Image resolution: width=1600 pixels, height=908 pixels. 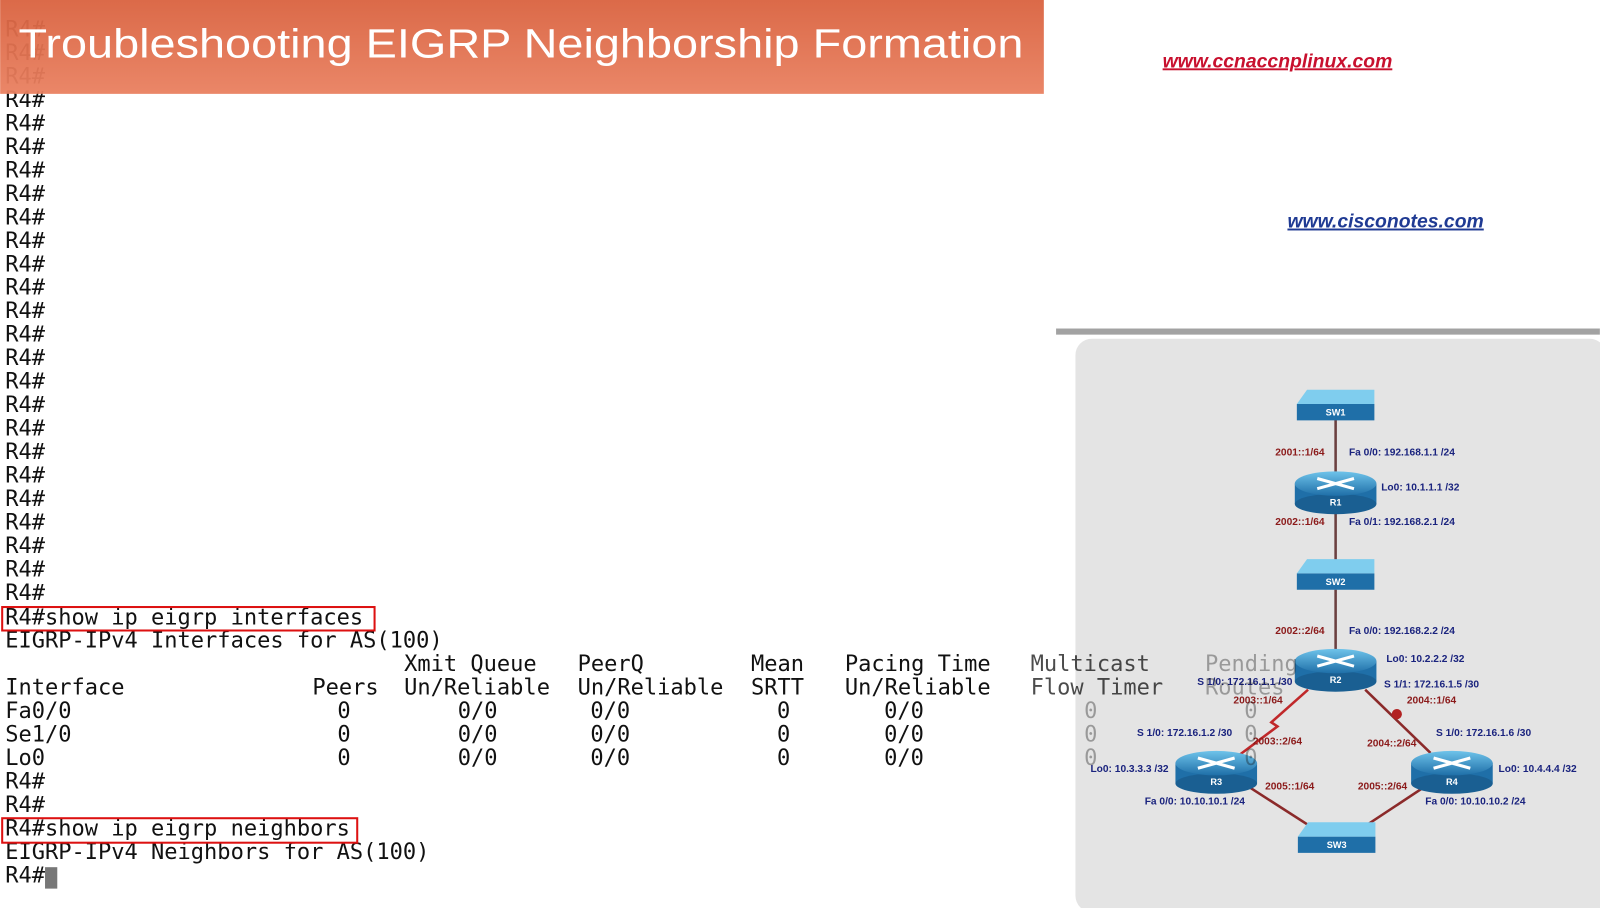 What do you see at coordinates (918, 664) in the screenshot?
I see `column-header: Pacing Time` at bounding box center [918, 664].